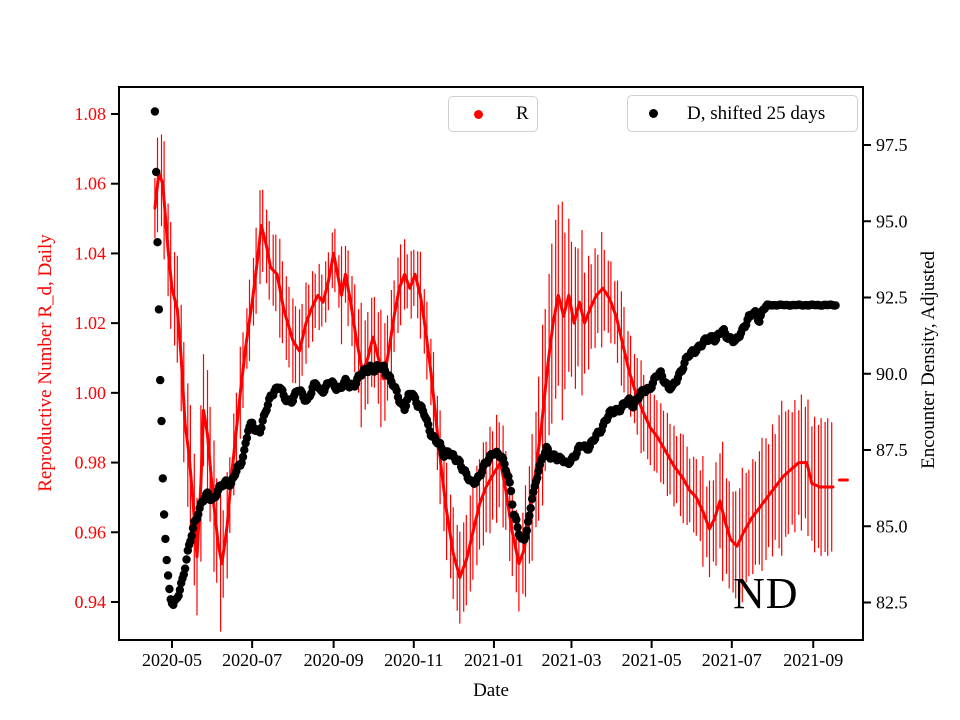 The width and height of the screenshot is (960, 720). What do you see at coordinates (813, 660) in the screenshot?
I see `x-tick-label: 2021-09` at bounding box center [813, 660].